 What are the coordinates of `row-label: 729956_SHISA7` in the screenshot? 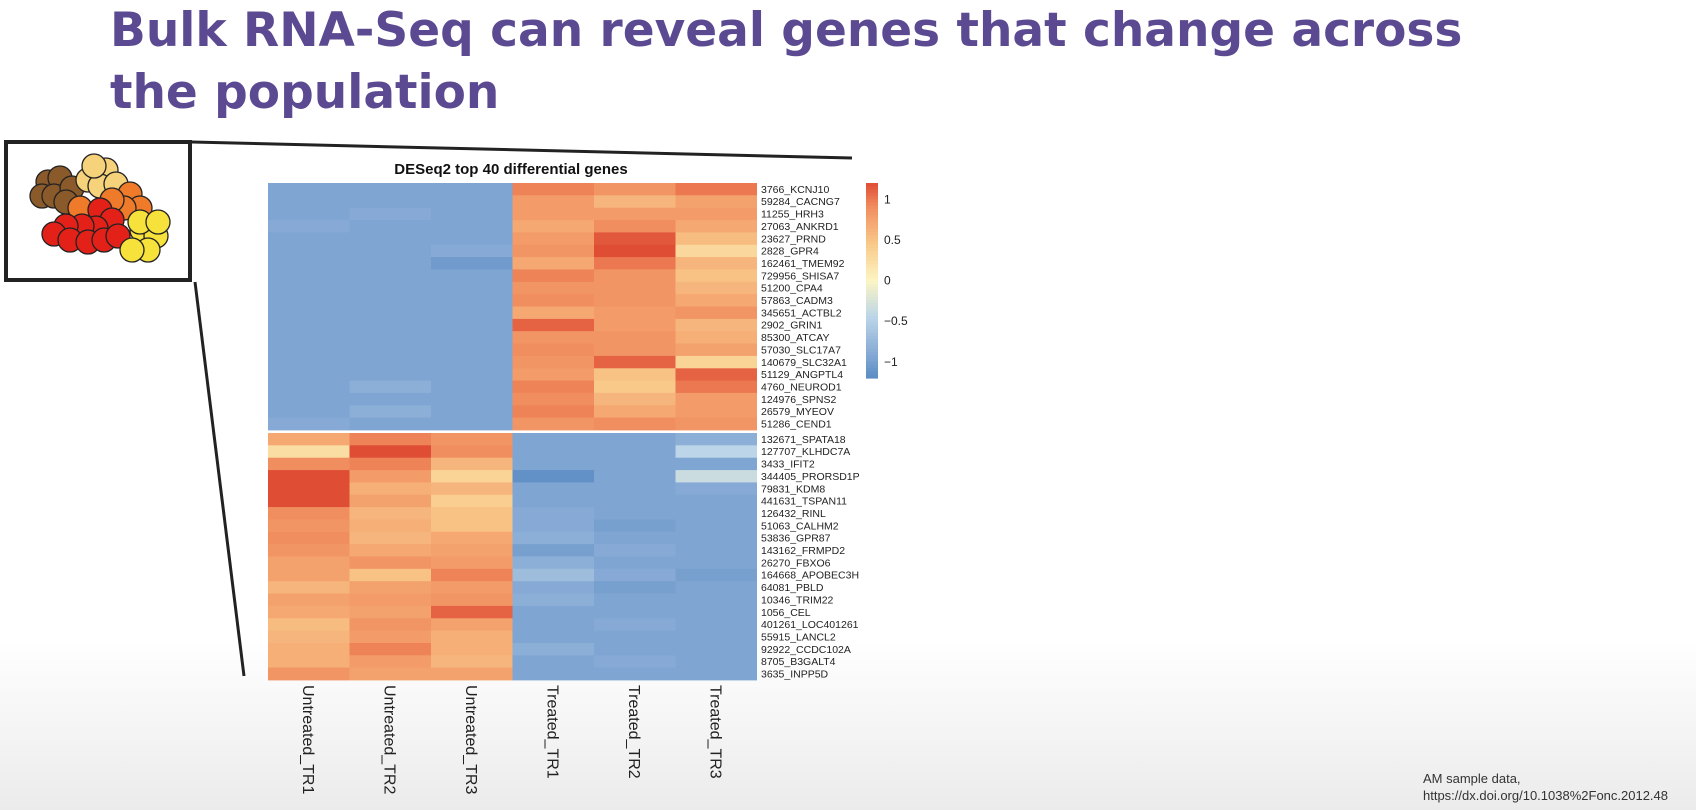 It's located at (800, 276).